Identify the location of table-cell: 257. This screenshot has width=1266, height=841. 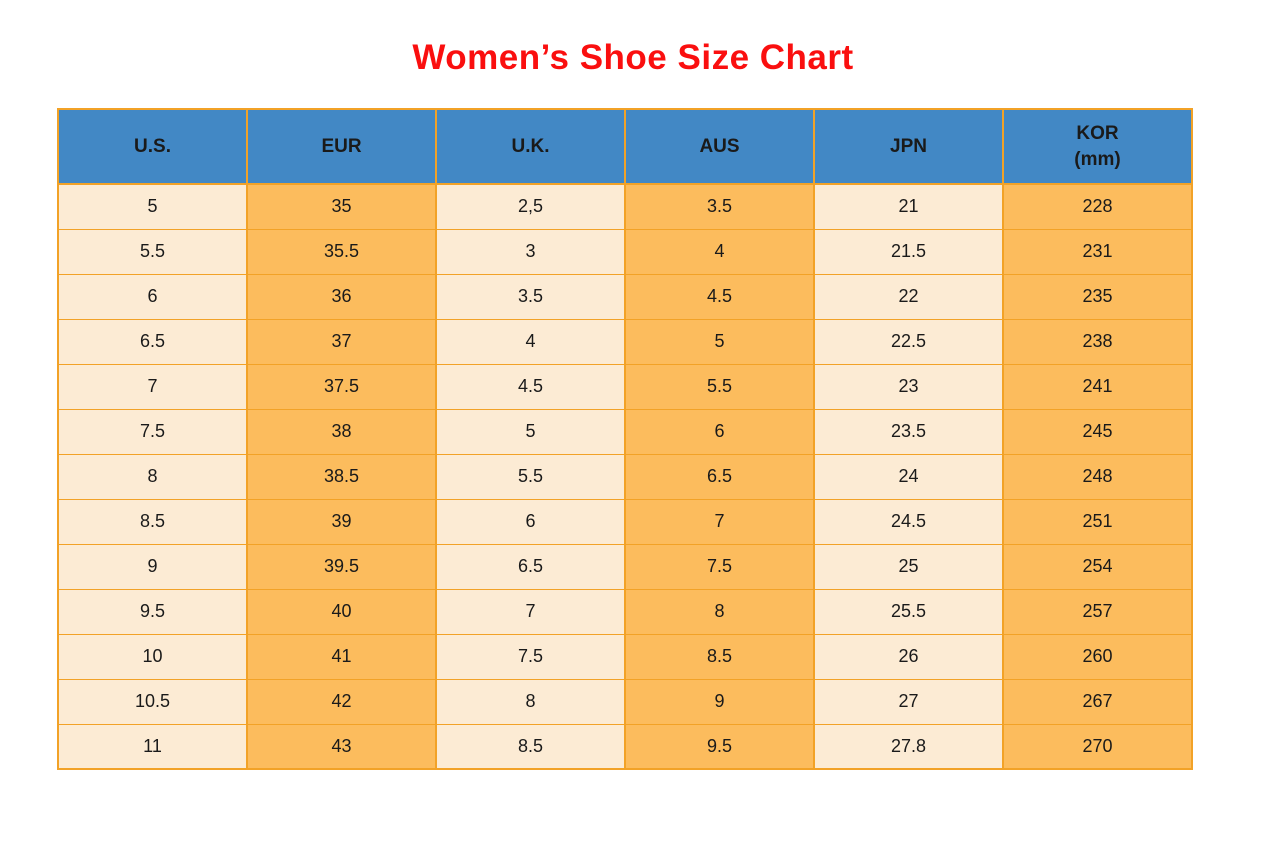
(1097, 611).